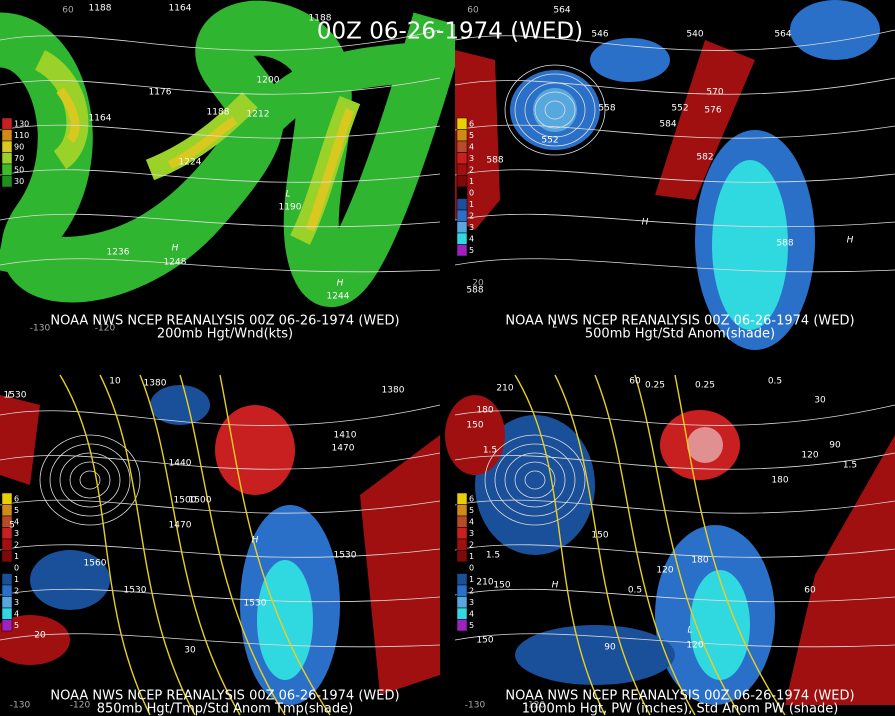 The height and width of the screenshot is (716, 895). What do you see at coordinates (471, 522) in the screenshot?
I see `colorbar-label: 4` at bounding box center [471, 522].